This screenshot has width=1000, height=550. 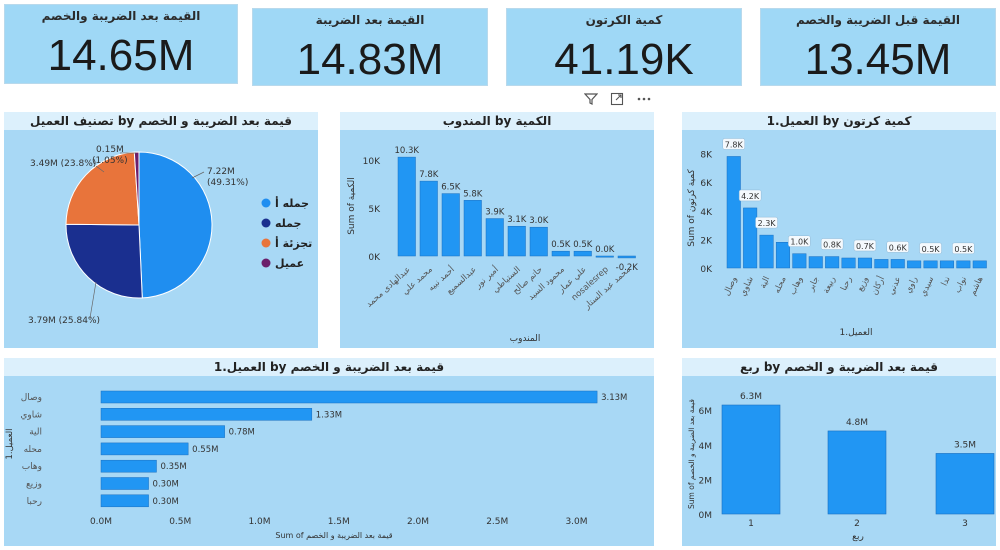 What do you see at coordinates (796, 286) in the screenshot?
I see `x-tick-label: وهاب` at bounding box center [796, 286].